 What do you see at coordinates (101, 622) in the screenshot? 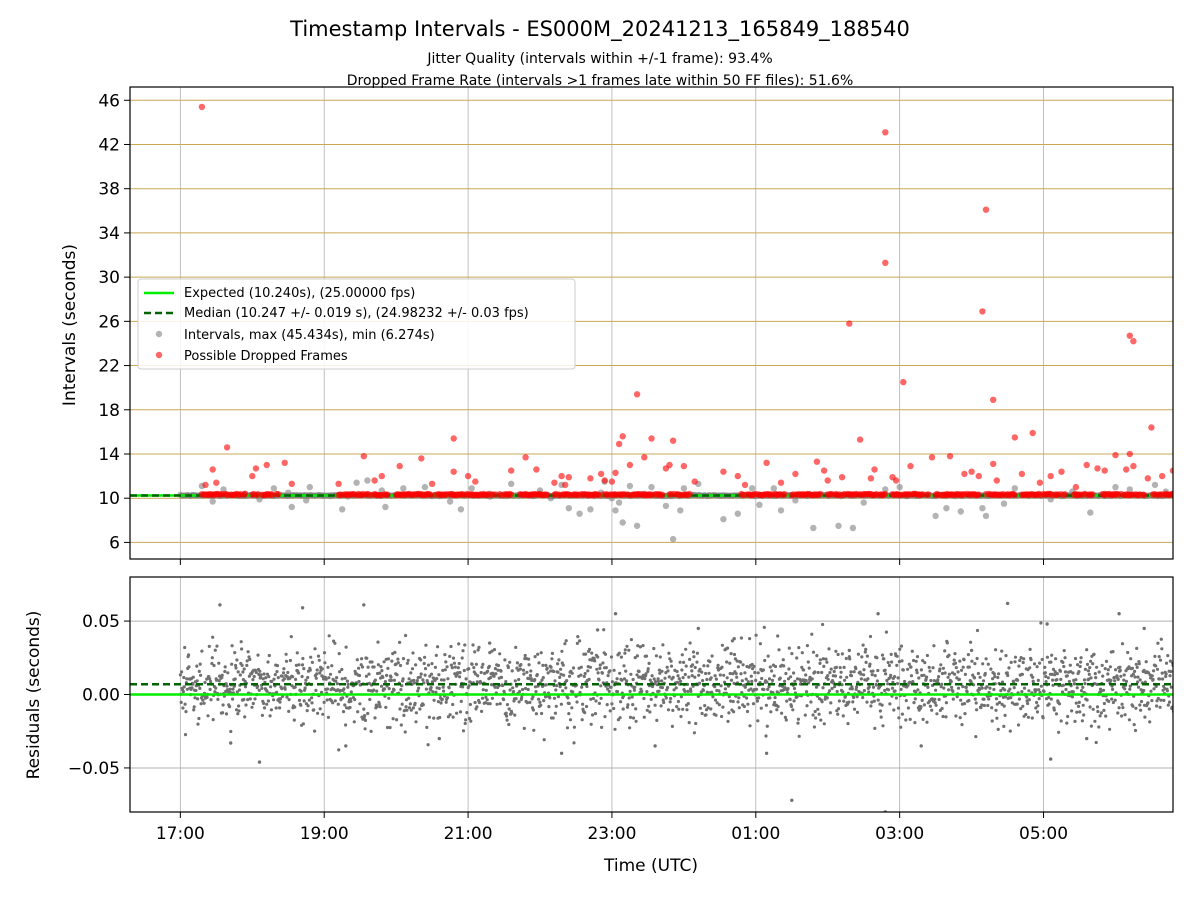
I see `bottom-ytick-label-2: 0.05` at bounding box center [101, 622].